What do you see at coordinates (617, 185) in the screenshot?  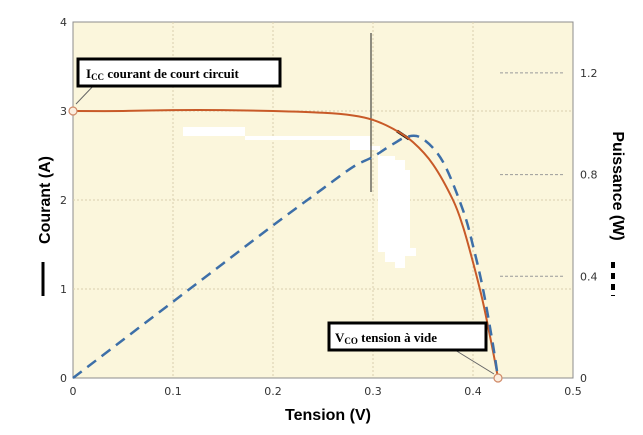 I see `y-right-axis-title: Puissance (W)` at bounding box center [617, 185].